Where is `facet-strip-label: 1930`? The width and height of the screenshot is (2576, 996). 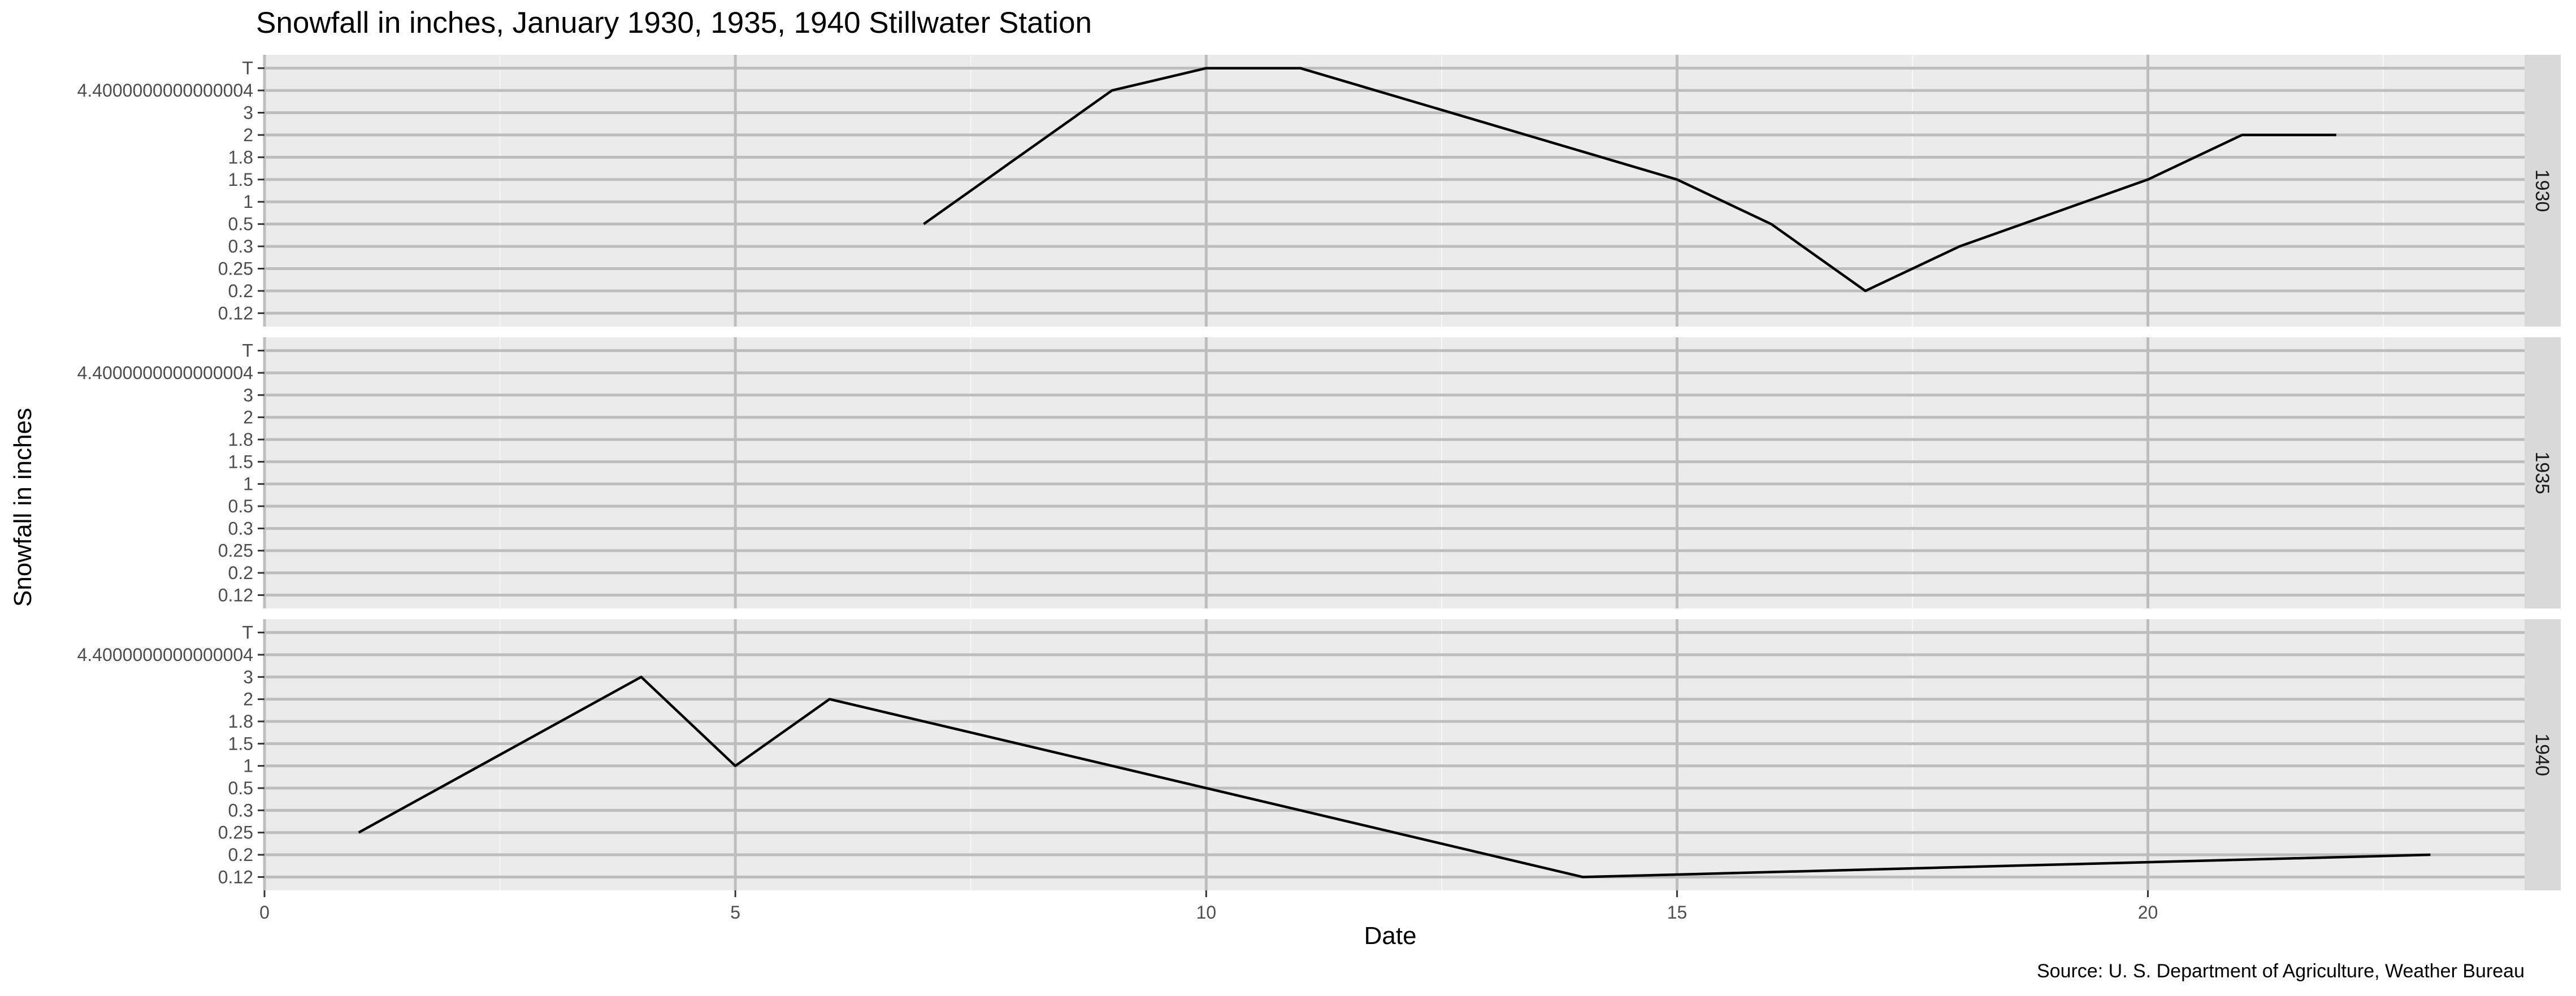 facet-strip-label: 1930 is located at coordinates (2542, 190).